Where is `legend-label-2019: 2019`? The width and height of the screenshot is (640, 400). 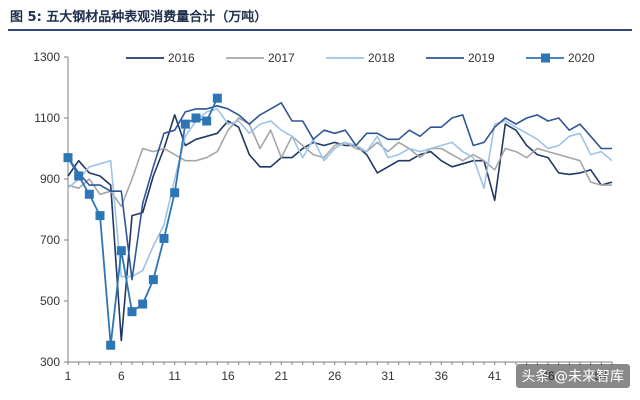 legend-label-2019: 2019 is located at coordinates (481, 58).